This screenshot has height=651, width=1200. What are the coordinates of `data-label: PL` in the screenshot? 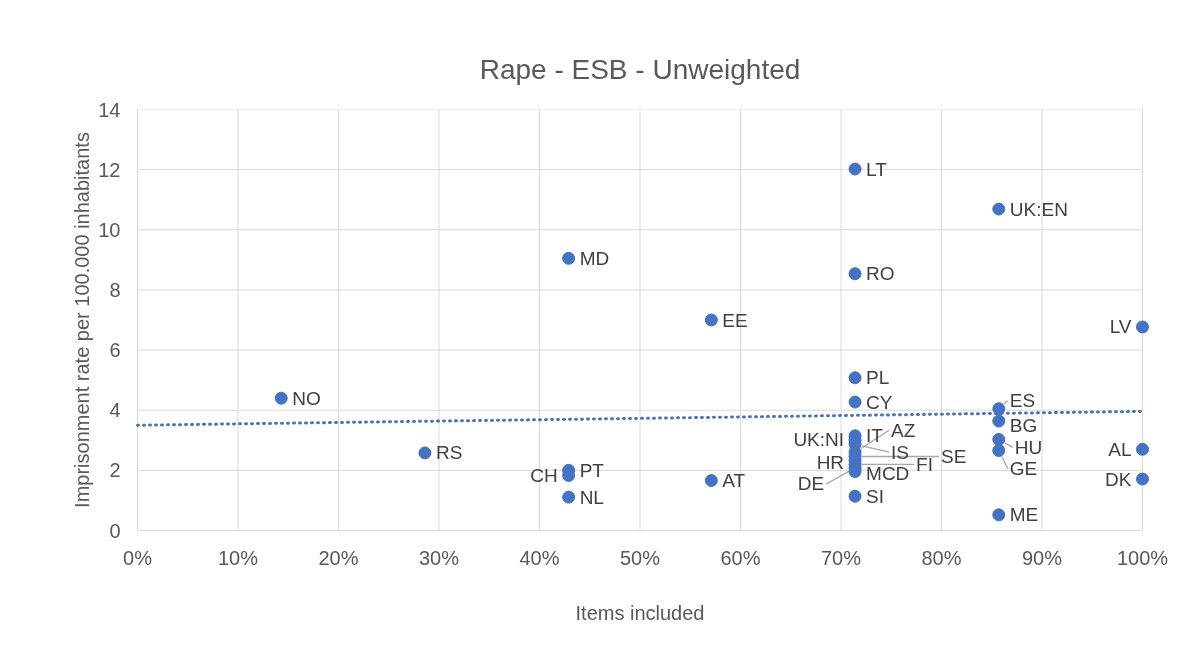 It's located at (878, 378).